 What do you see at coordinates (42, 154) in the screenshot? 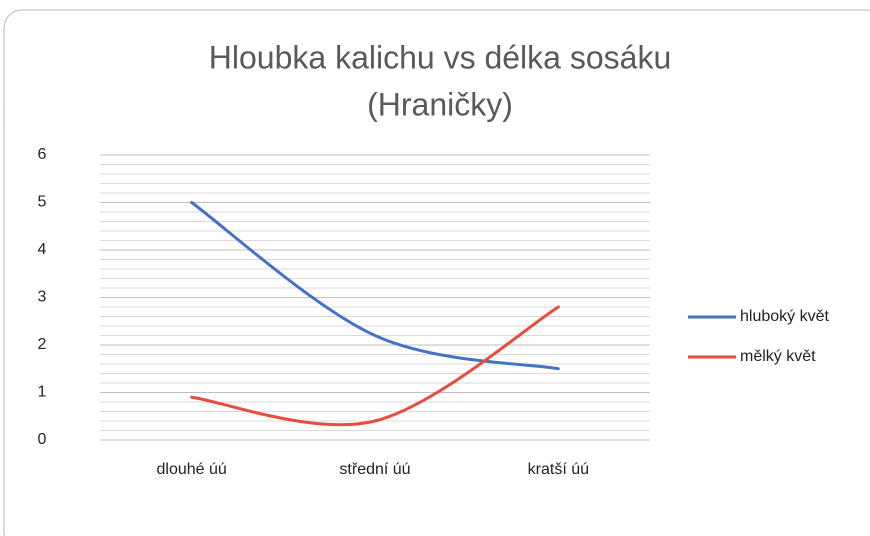
I see `y-tick-label: 6` at bounding box center [42, 154].